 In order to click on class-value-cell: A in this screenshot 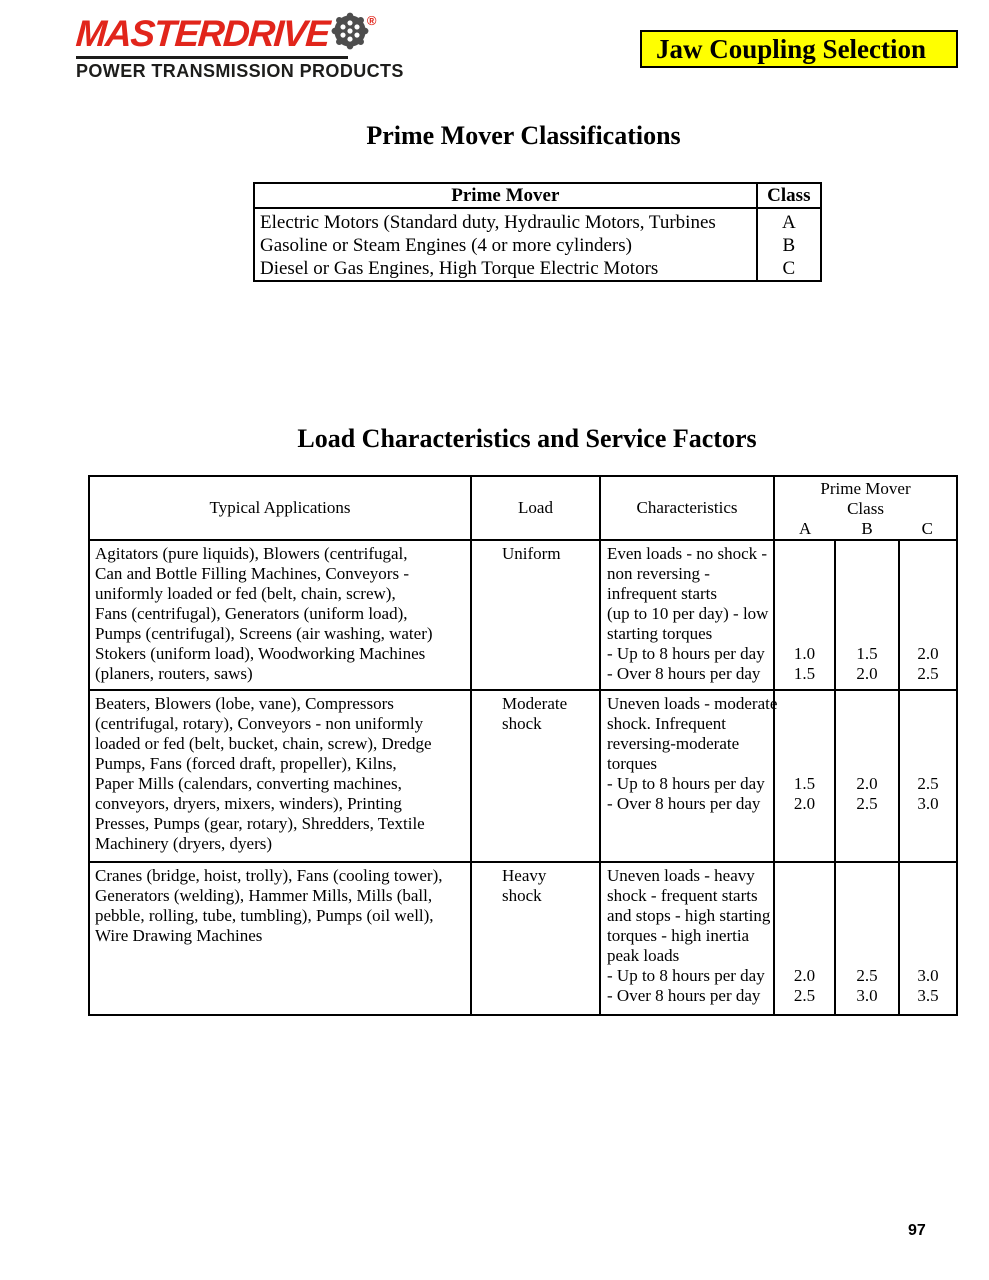, I will do `click(788, 221)`.